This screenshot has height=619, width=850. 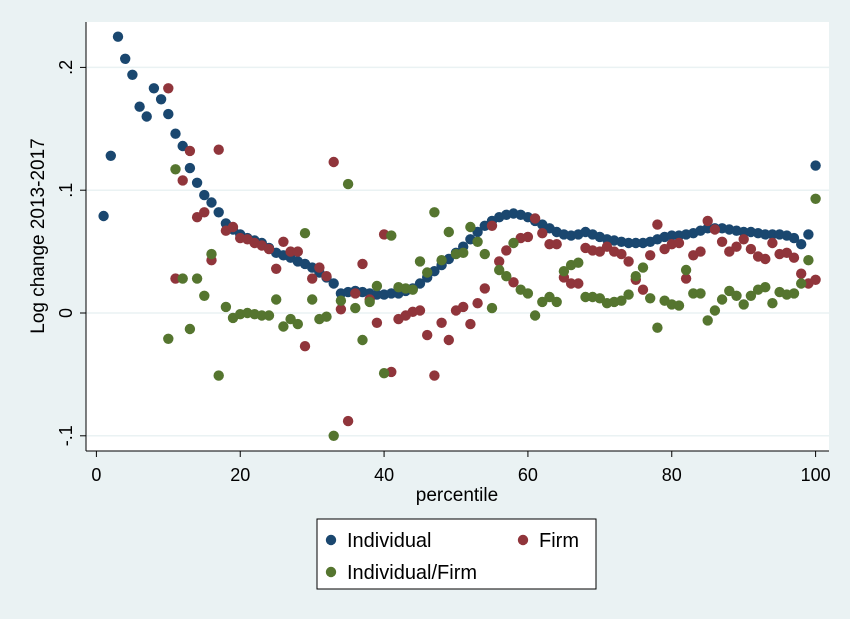 What do you see at coordinates (66, 313) in the screenshot?
I see `y-tick-label: 0` at bounding box center [66, 313].